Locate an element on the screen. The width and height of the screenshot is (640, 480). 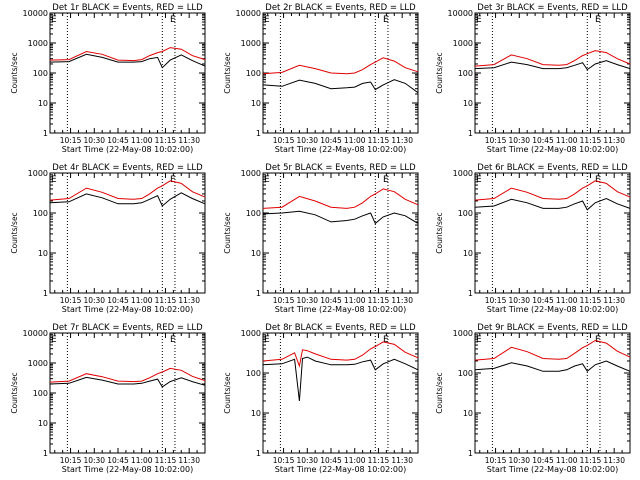
panel-title: Det 9r BLACK = Events, RED = LLD is located at coordinates (552, 328).